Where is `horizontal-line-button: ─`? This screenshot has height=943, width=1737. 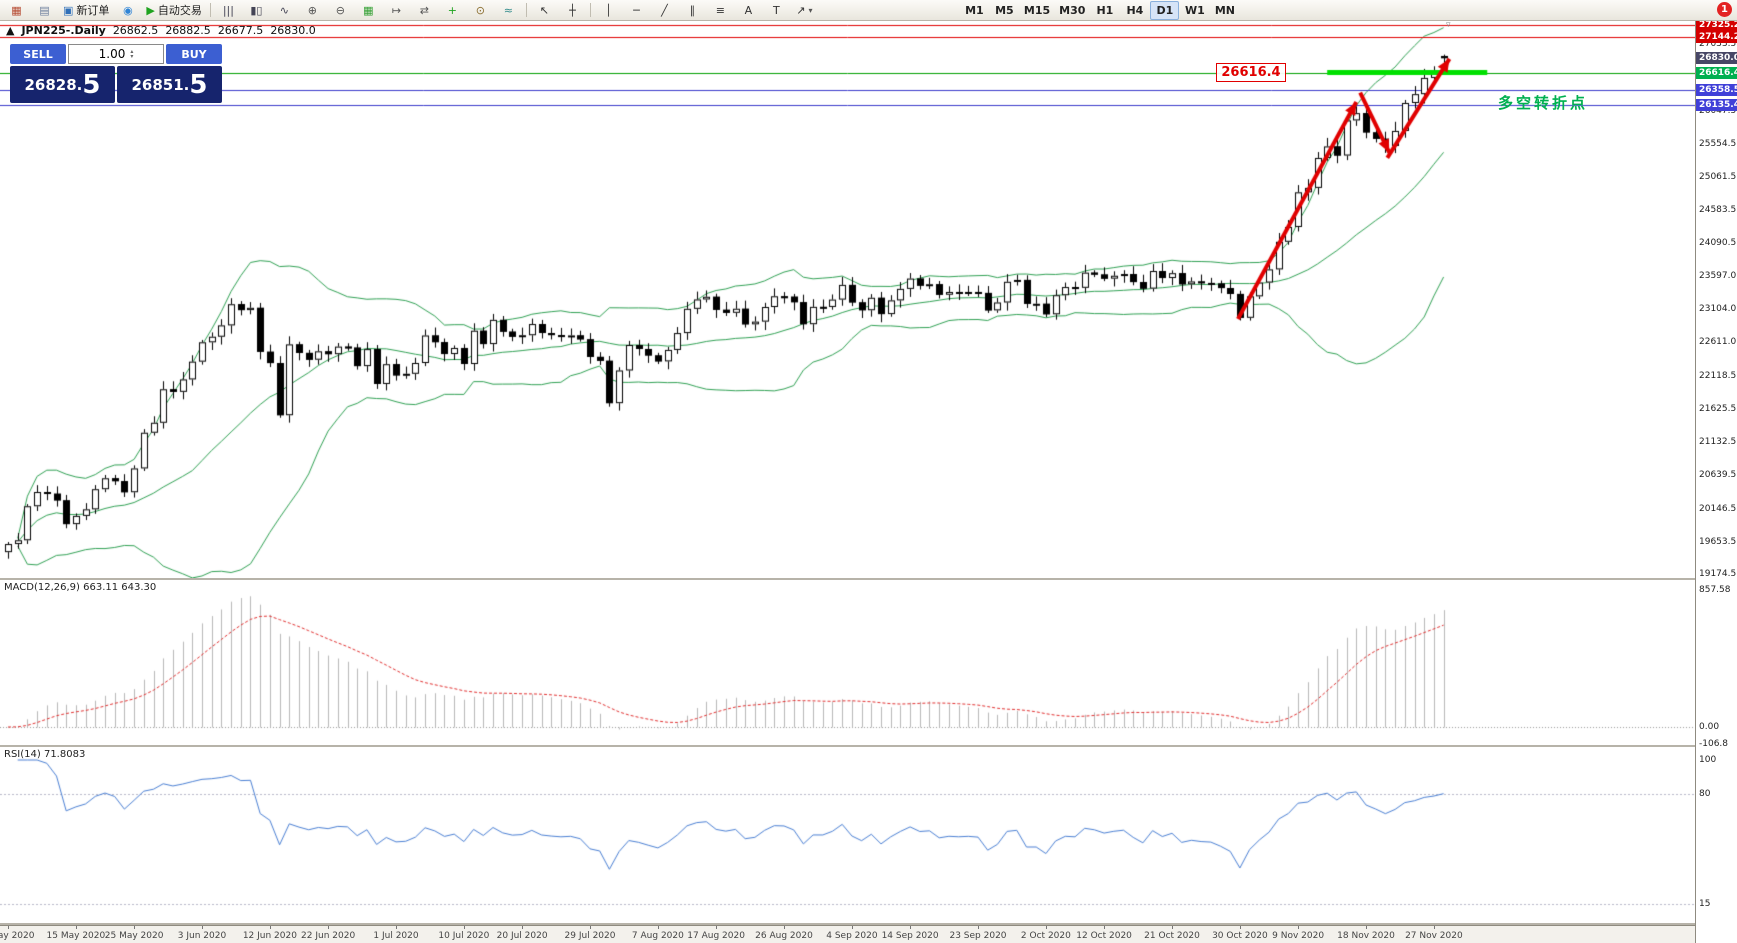 horizontal-line-button: ─ is located at coordinates (636, 10).